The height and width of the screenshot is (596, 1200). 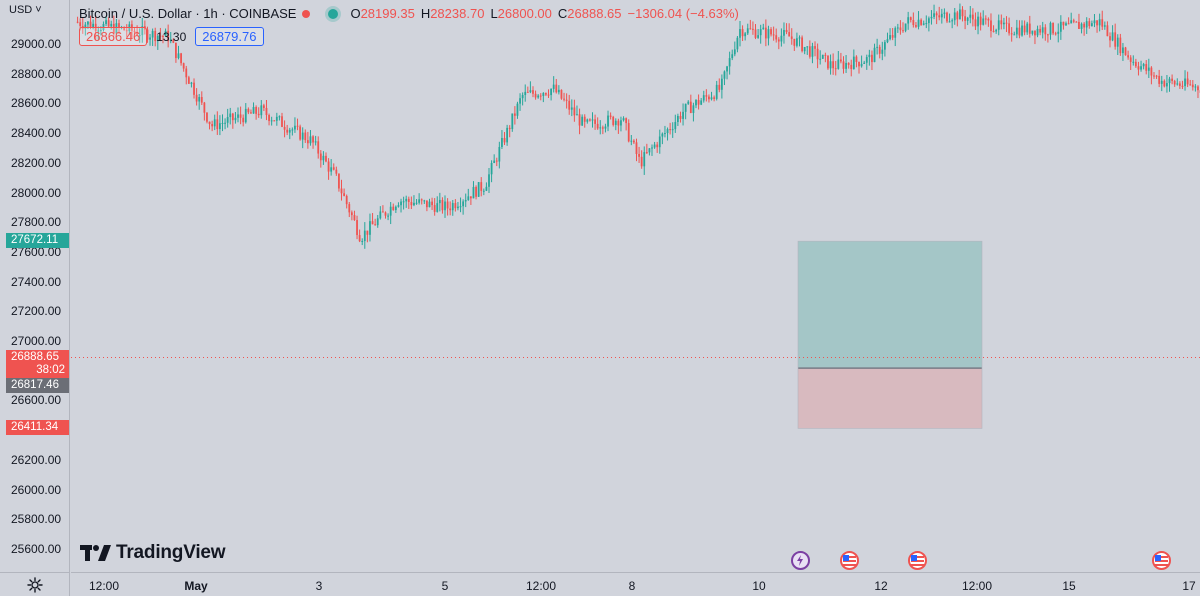 I want to click on price-tick-label: 28600.00, so click(x=36, y=103).